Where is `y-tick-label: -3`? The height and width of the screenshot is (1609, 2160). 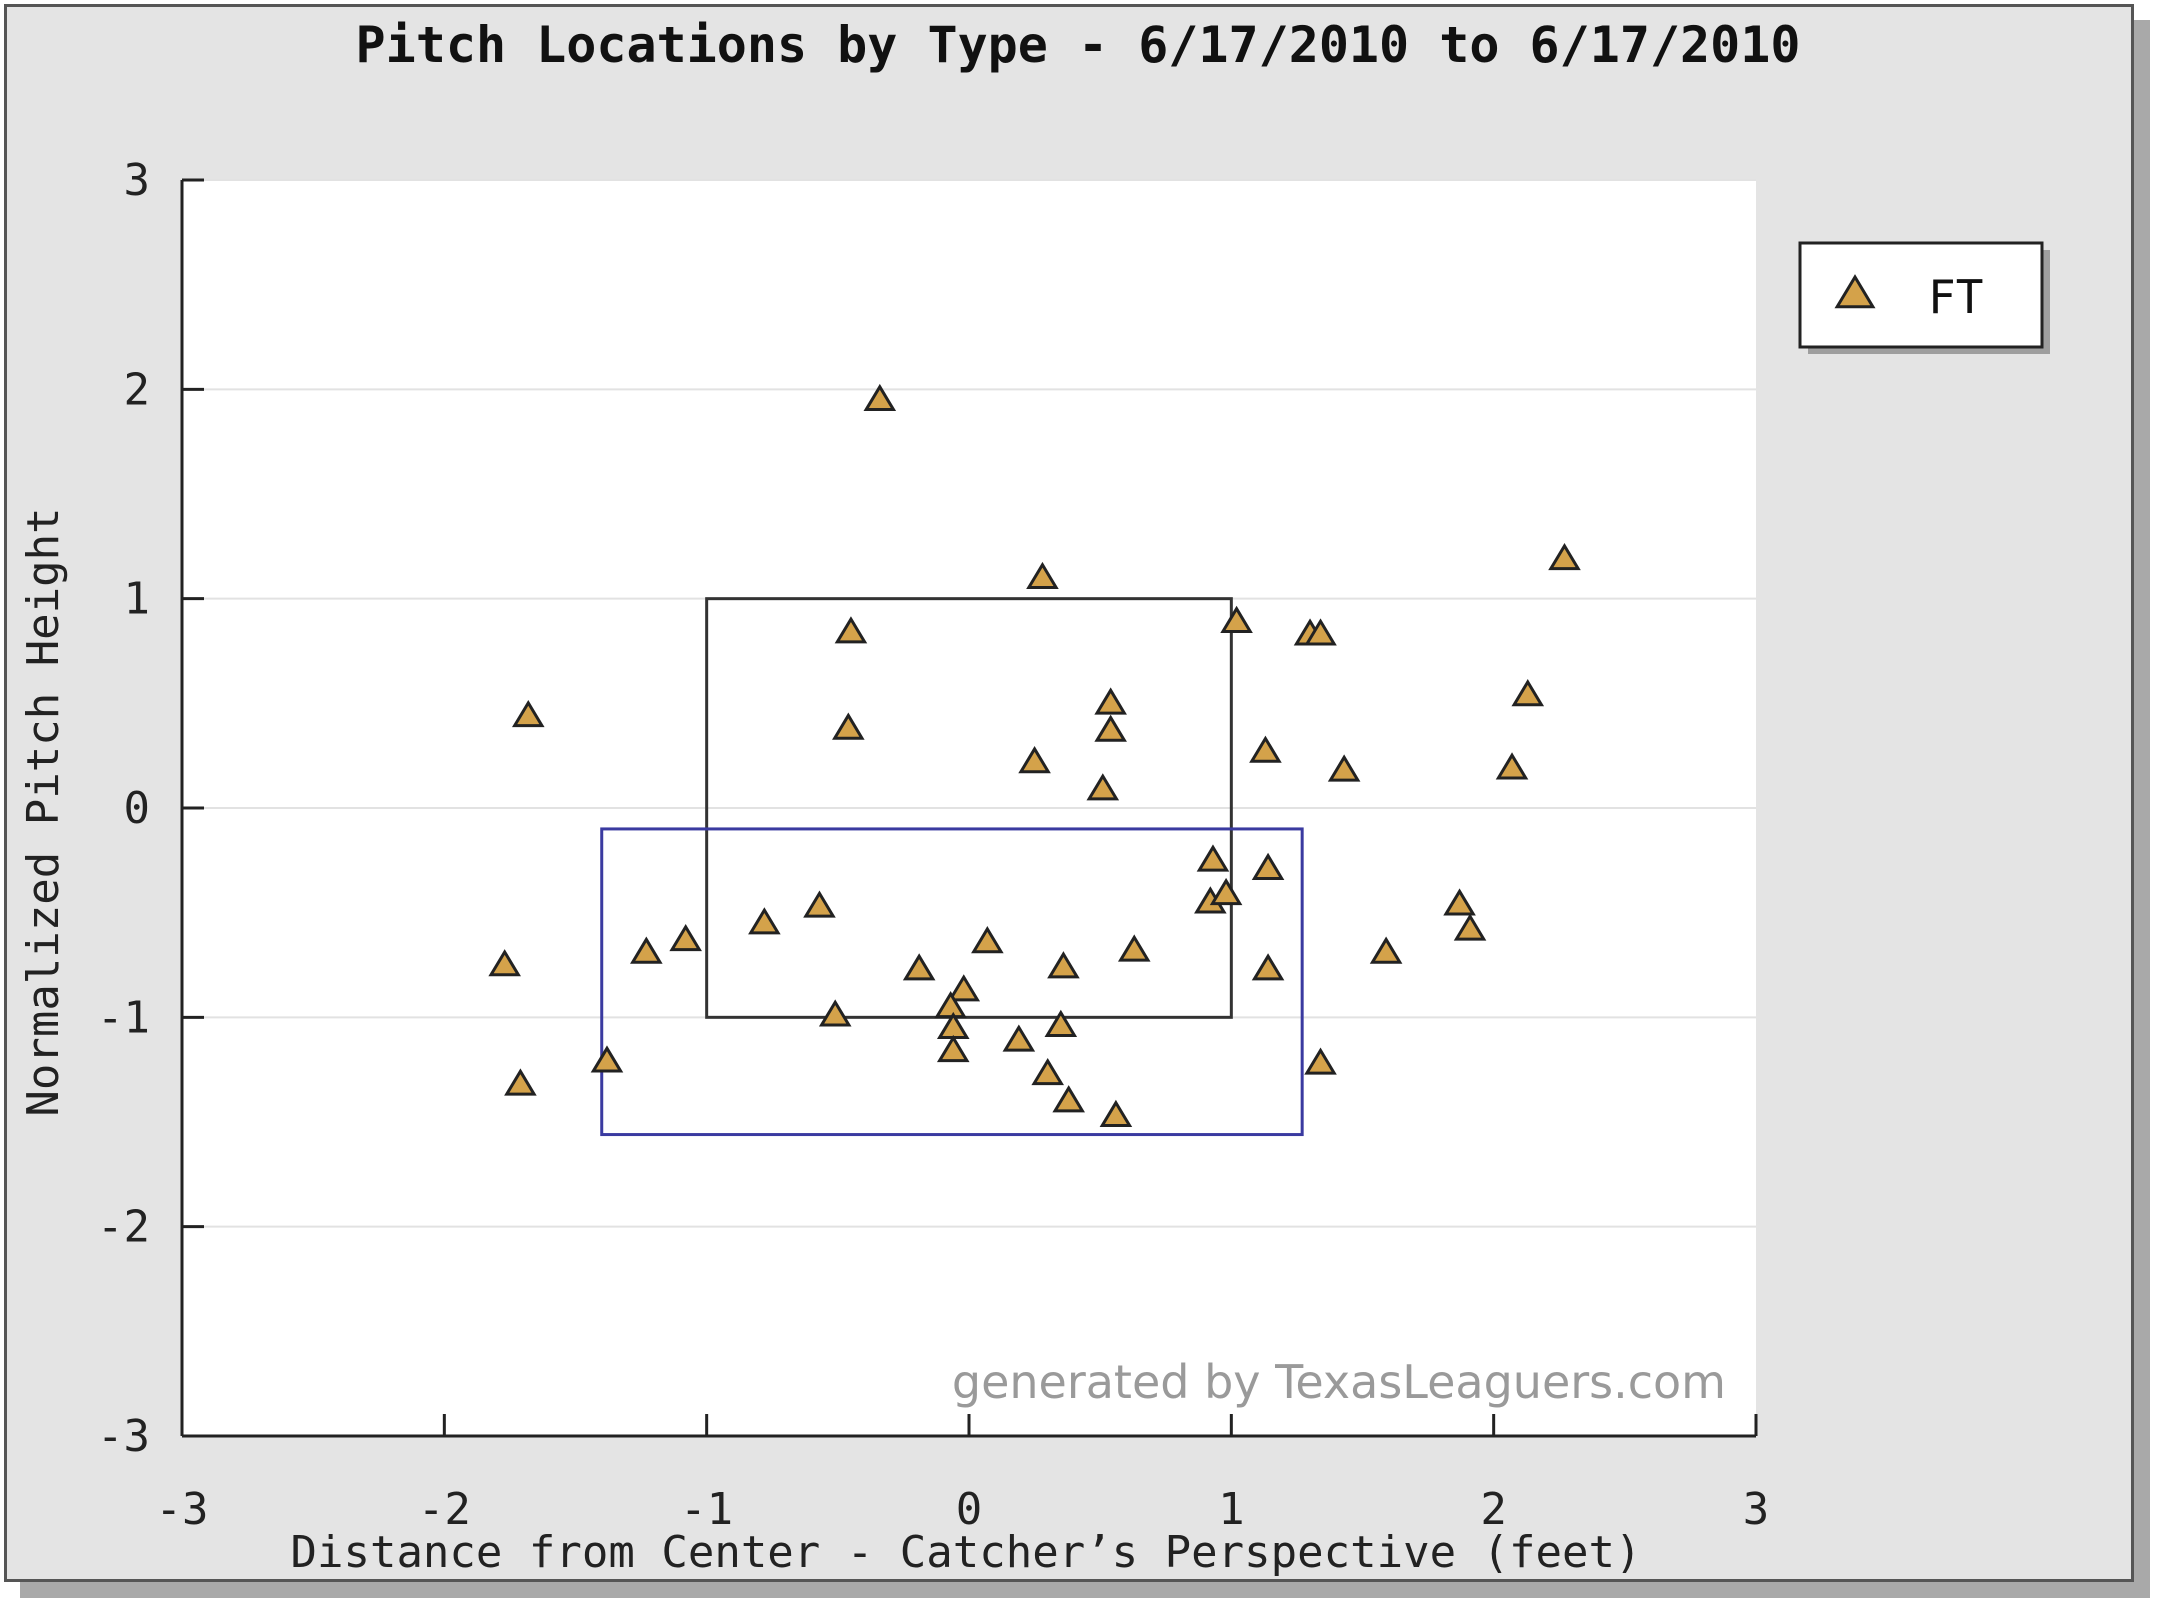
y-tick-label: -3 is located at coordinates (123, 1436).